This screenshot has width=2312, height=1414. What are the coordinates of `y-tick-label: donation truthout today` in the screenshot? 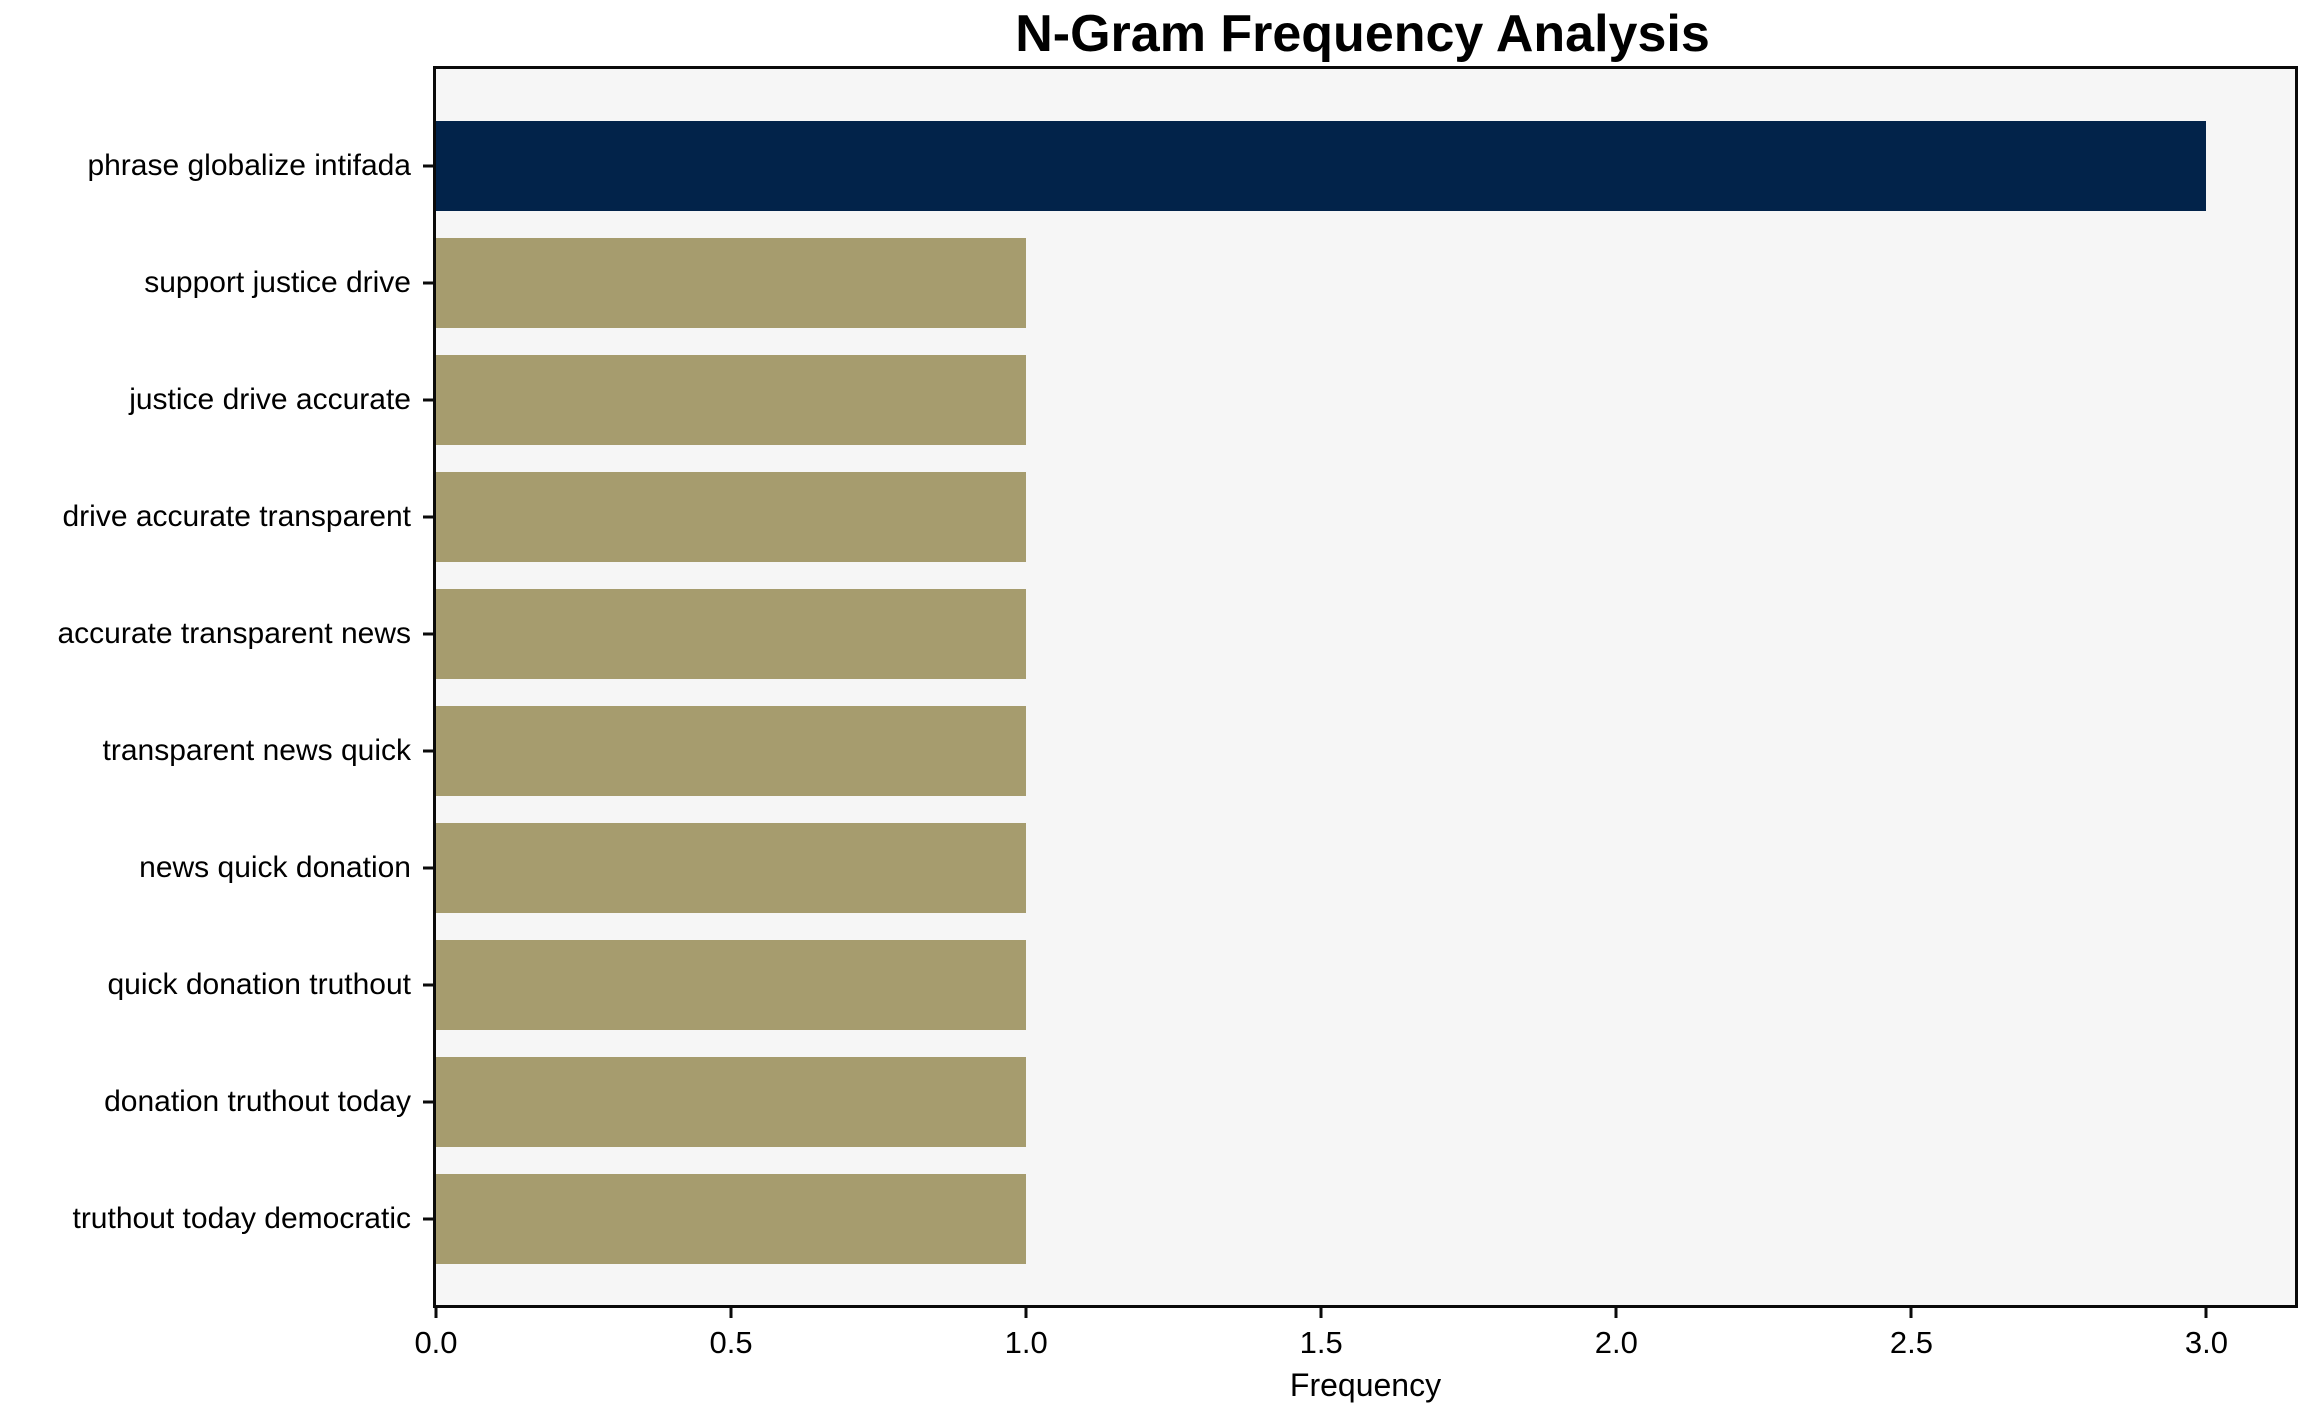 It's located at (257, 1101).